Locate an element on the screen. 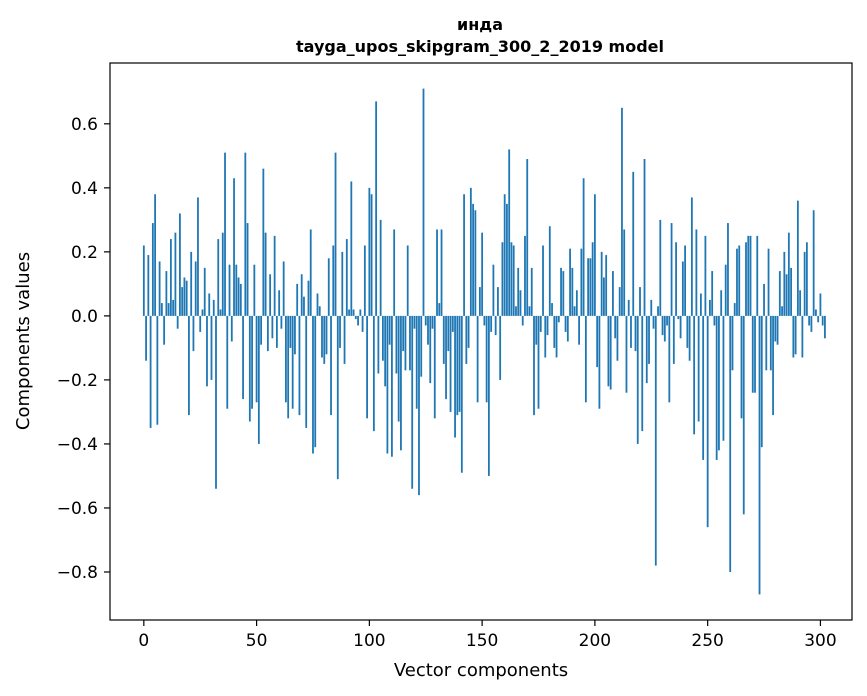 The width and height of the screenshot is (867, 696). x-axis-label: Vector components is located at coordinates (481, 670).